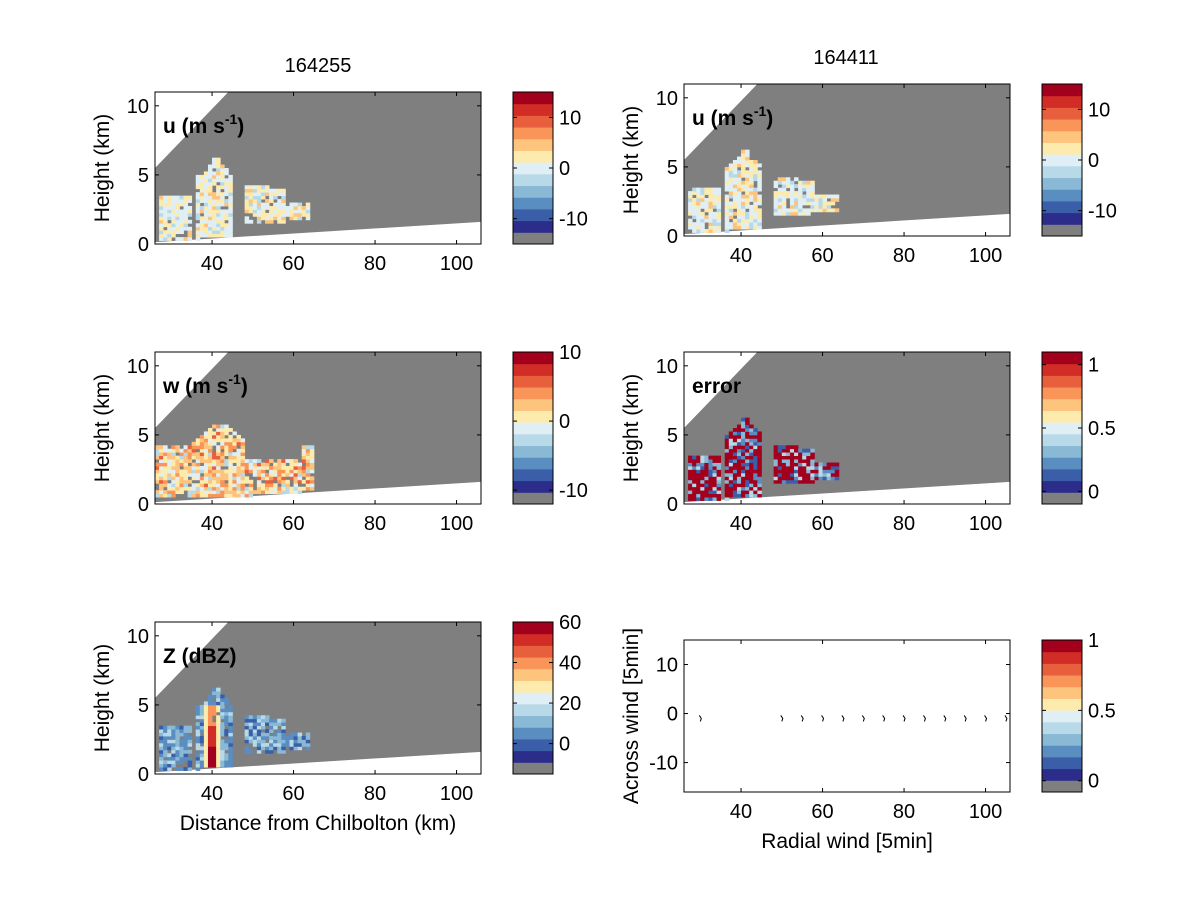 This screenshot has width=1200, height=900. What do you see at coordinates (138, 637) in the screenshot?
I see `y-tick-label: 10` at bounding box center [138, 637].